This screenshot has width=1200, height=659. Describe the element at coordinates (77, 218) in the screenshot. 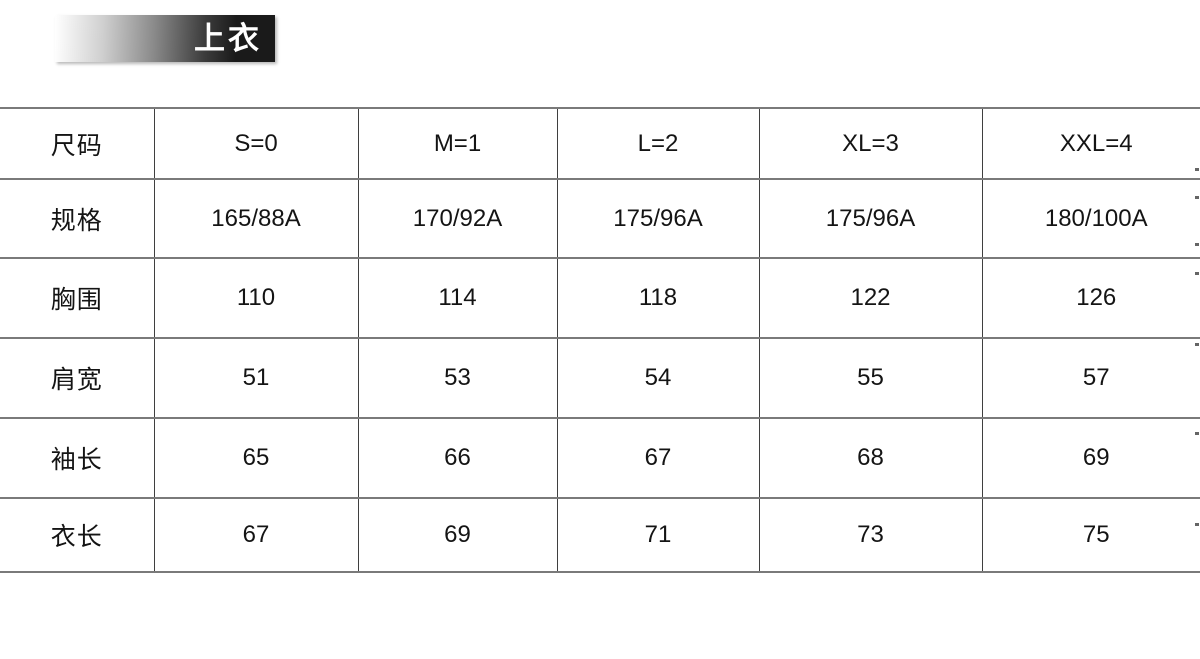

I see `row-label: 规格` at that location.